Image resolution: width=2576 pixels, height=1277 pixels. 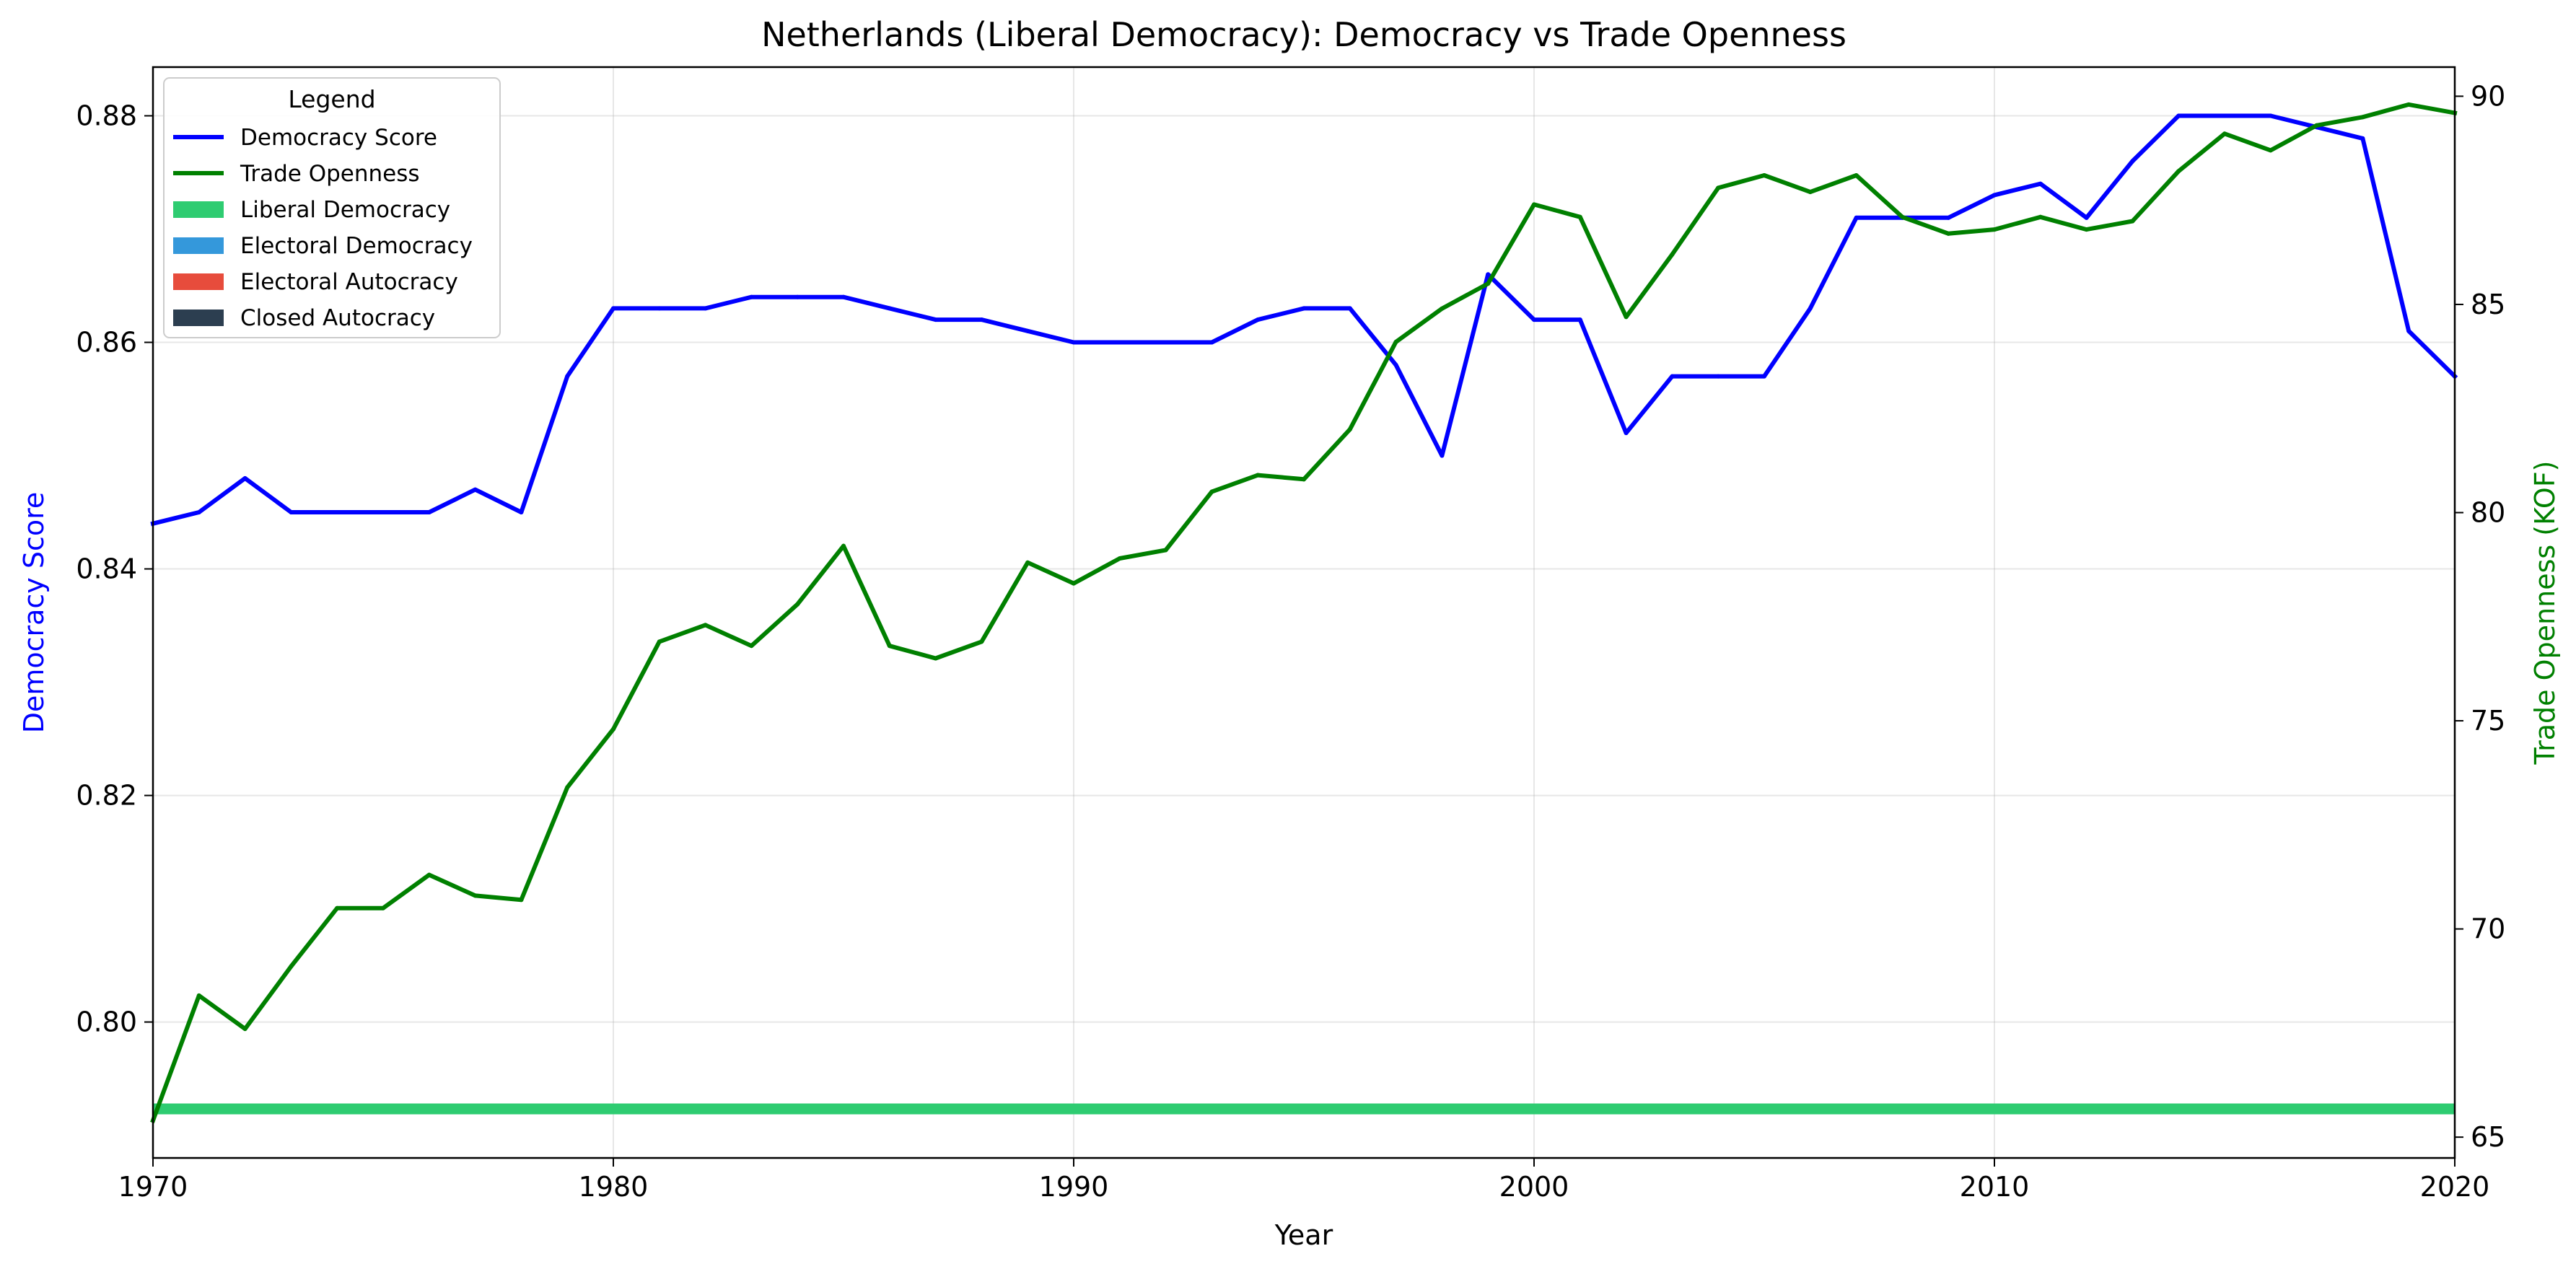 What do you see at coordinates (1074, 1187) in the screenshot?
I see `x-tick-label: 1990` at bounding box center [1074, 1187].